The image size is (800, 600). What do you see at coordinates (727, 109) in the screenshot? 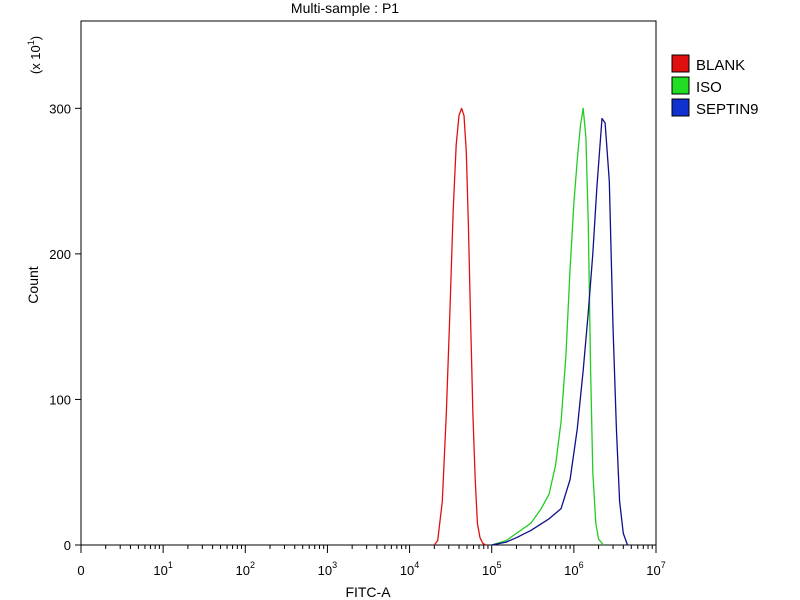
I see `legend-label-septin9: SEPTIN9` at bounding box center [727, 109].